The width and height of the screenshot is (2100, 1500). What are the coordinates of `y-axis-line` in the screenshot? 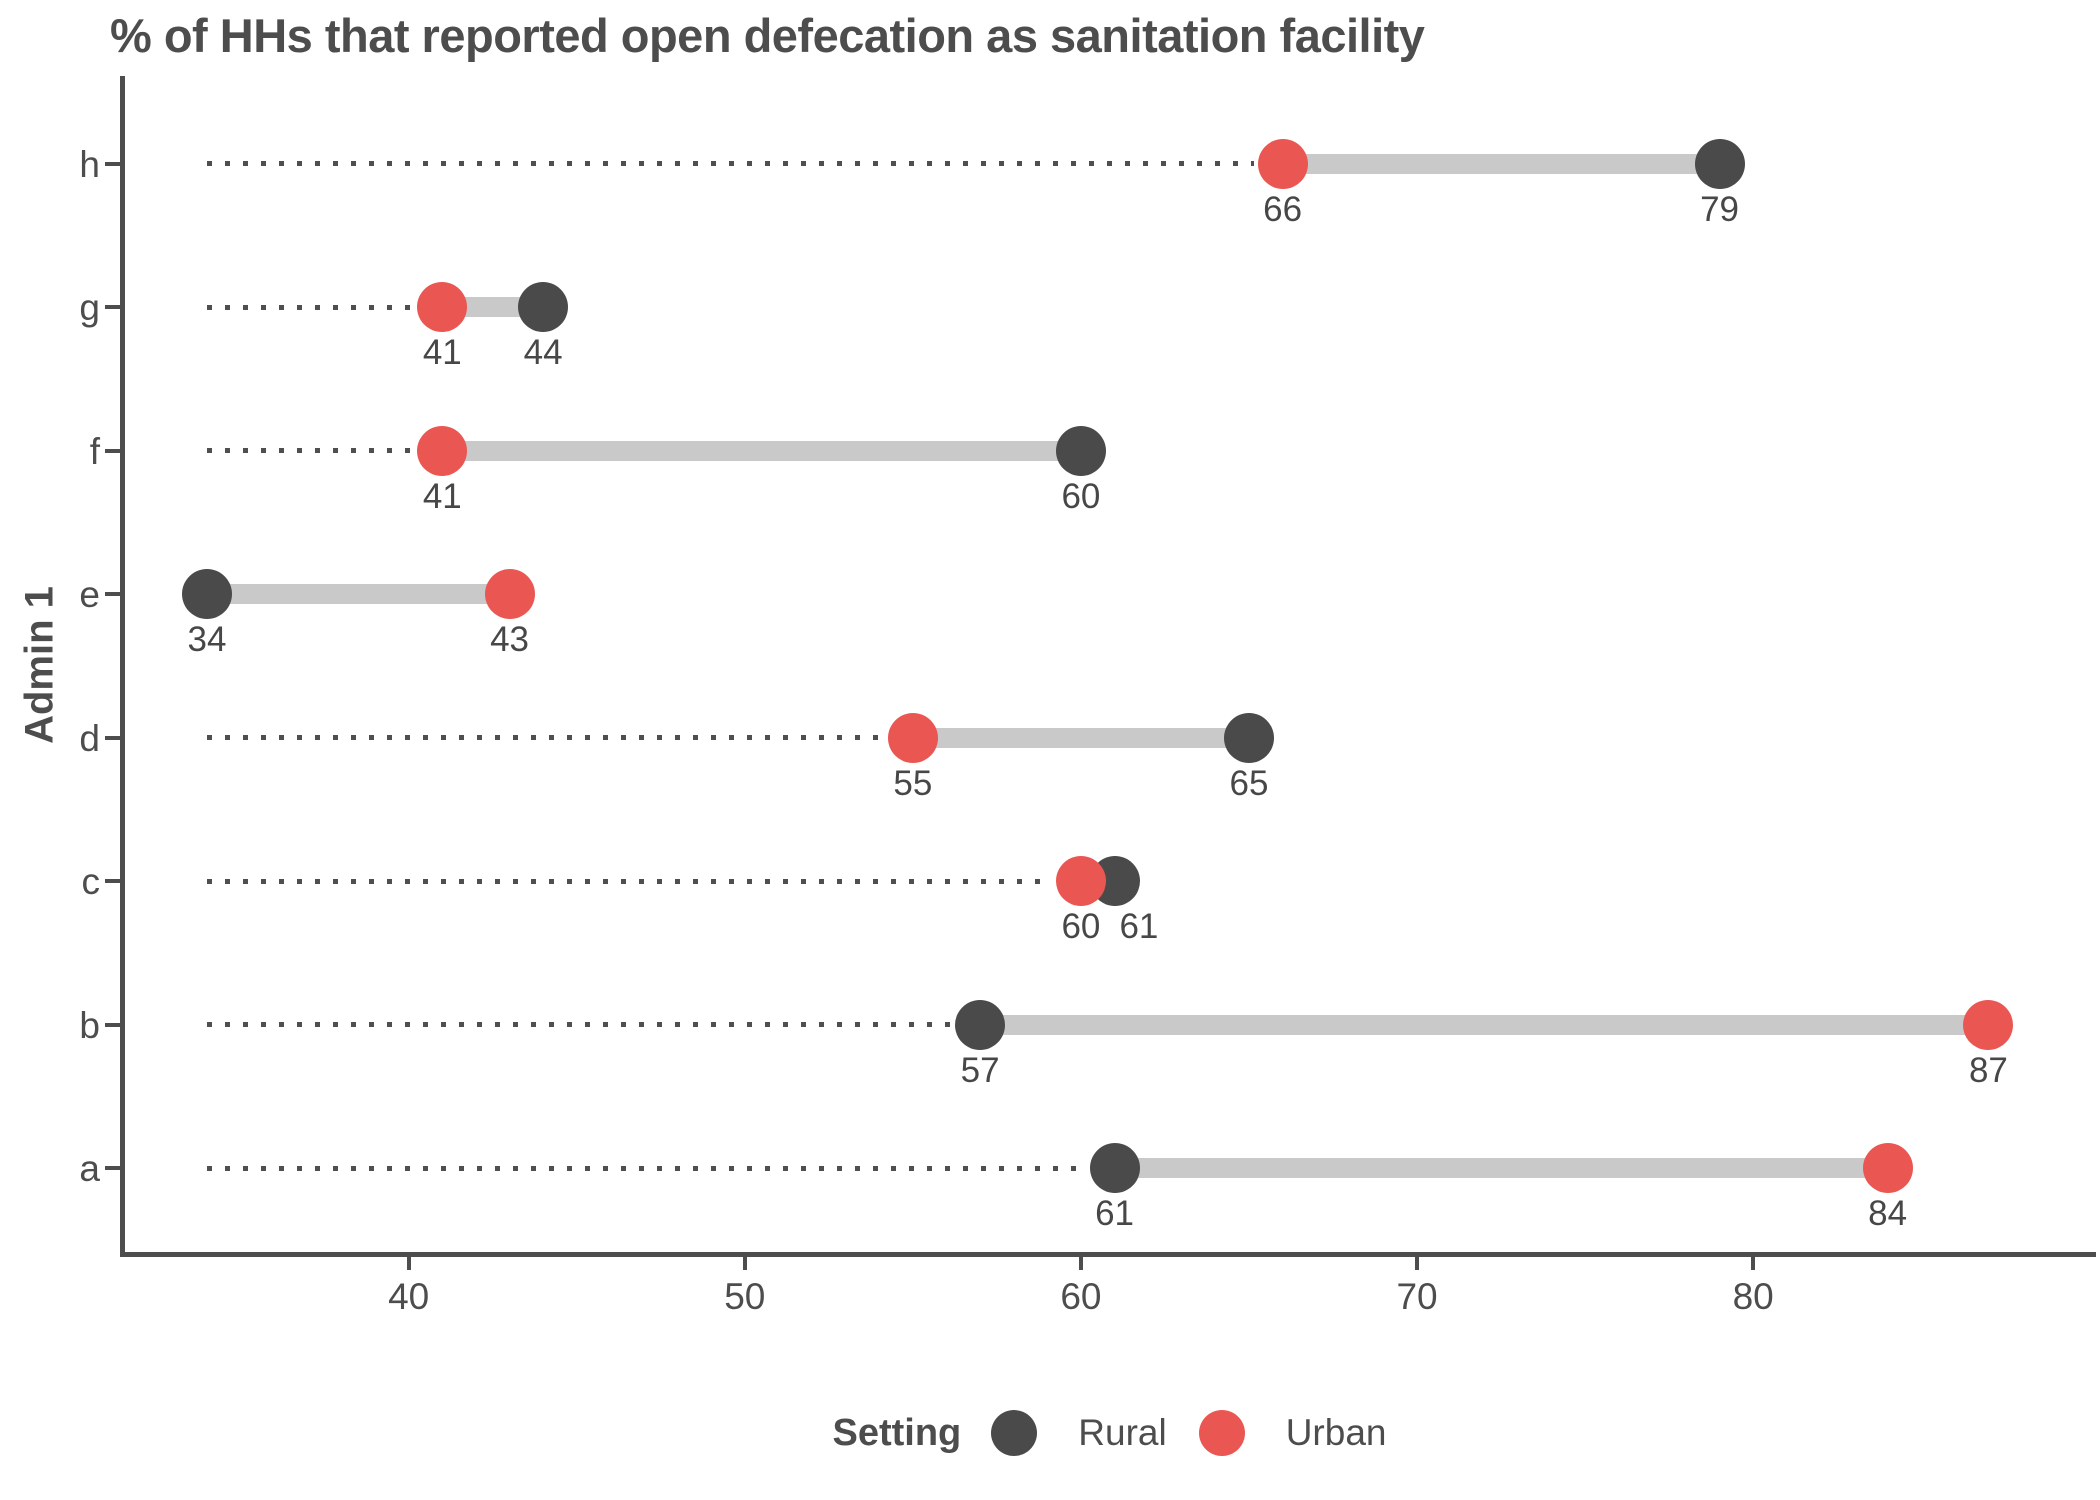 It's located at (122, 666).